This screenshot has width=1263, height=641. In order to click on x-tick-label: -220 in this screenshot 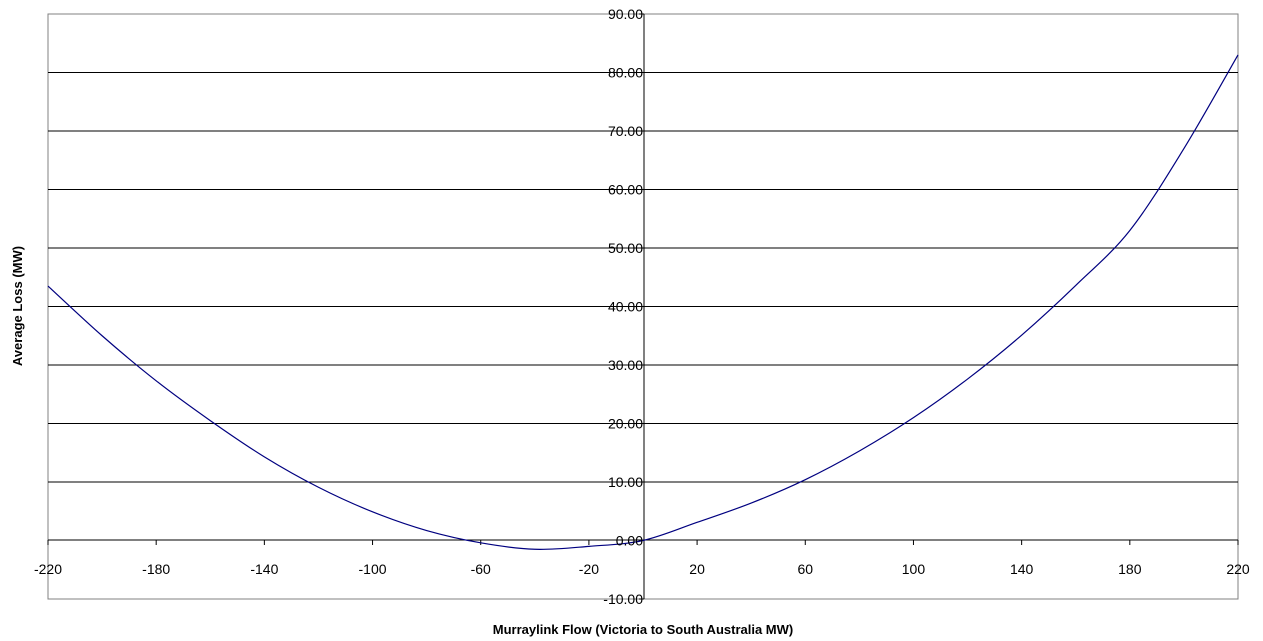, I will do `click(48, 569)`.